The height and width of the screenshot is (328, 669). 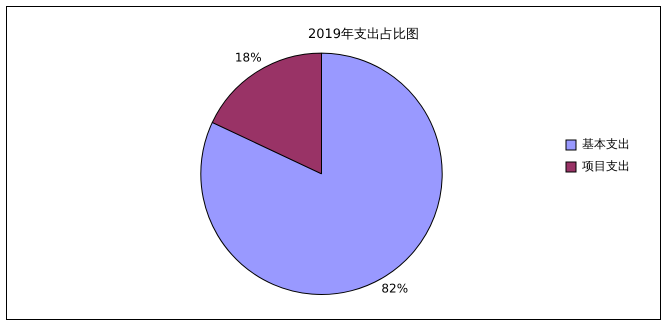 What do you see at coordinates (606, 166) in the screenshot?
I see `legend-label: 项目支出` at bounding box center [606, 166].